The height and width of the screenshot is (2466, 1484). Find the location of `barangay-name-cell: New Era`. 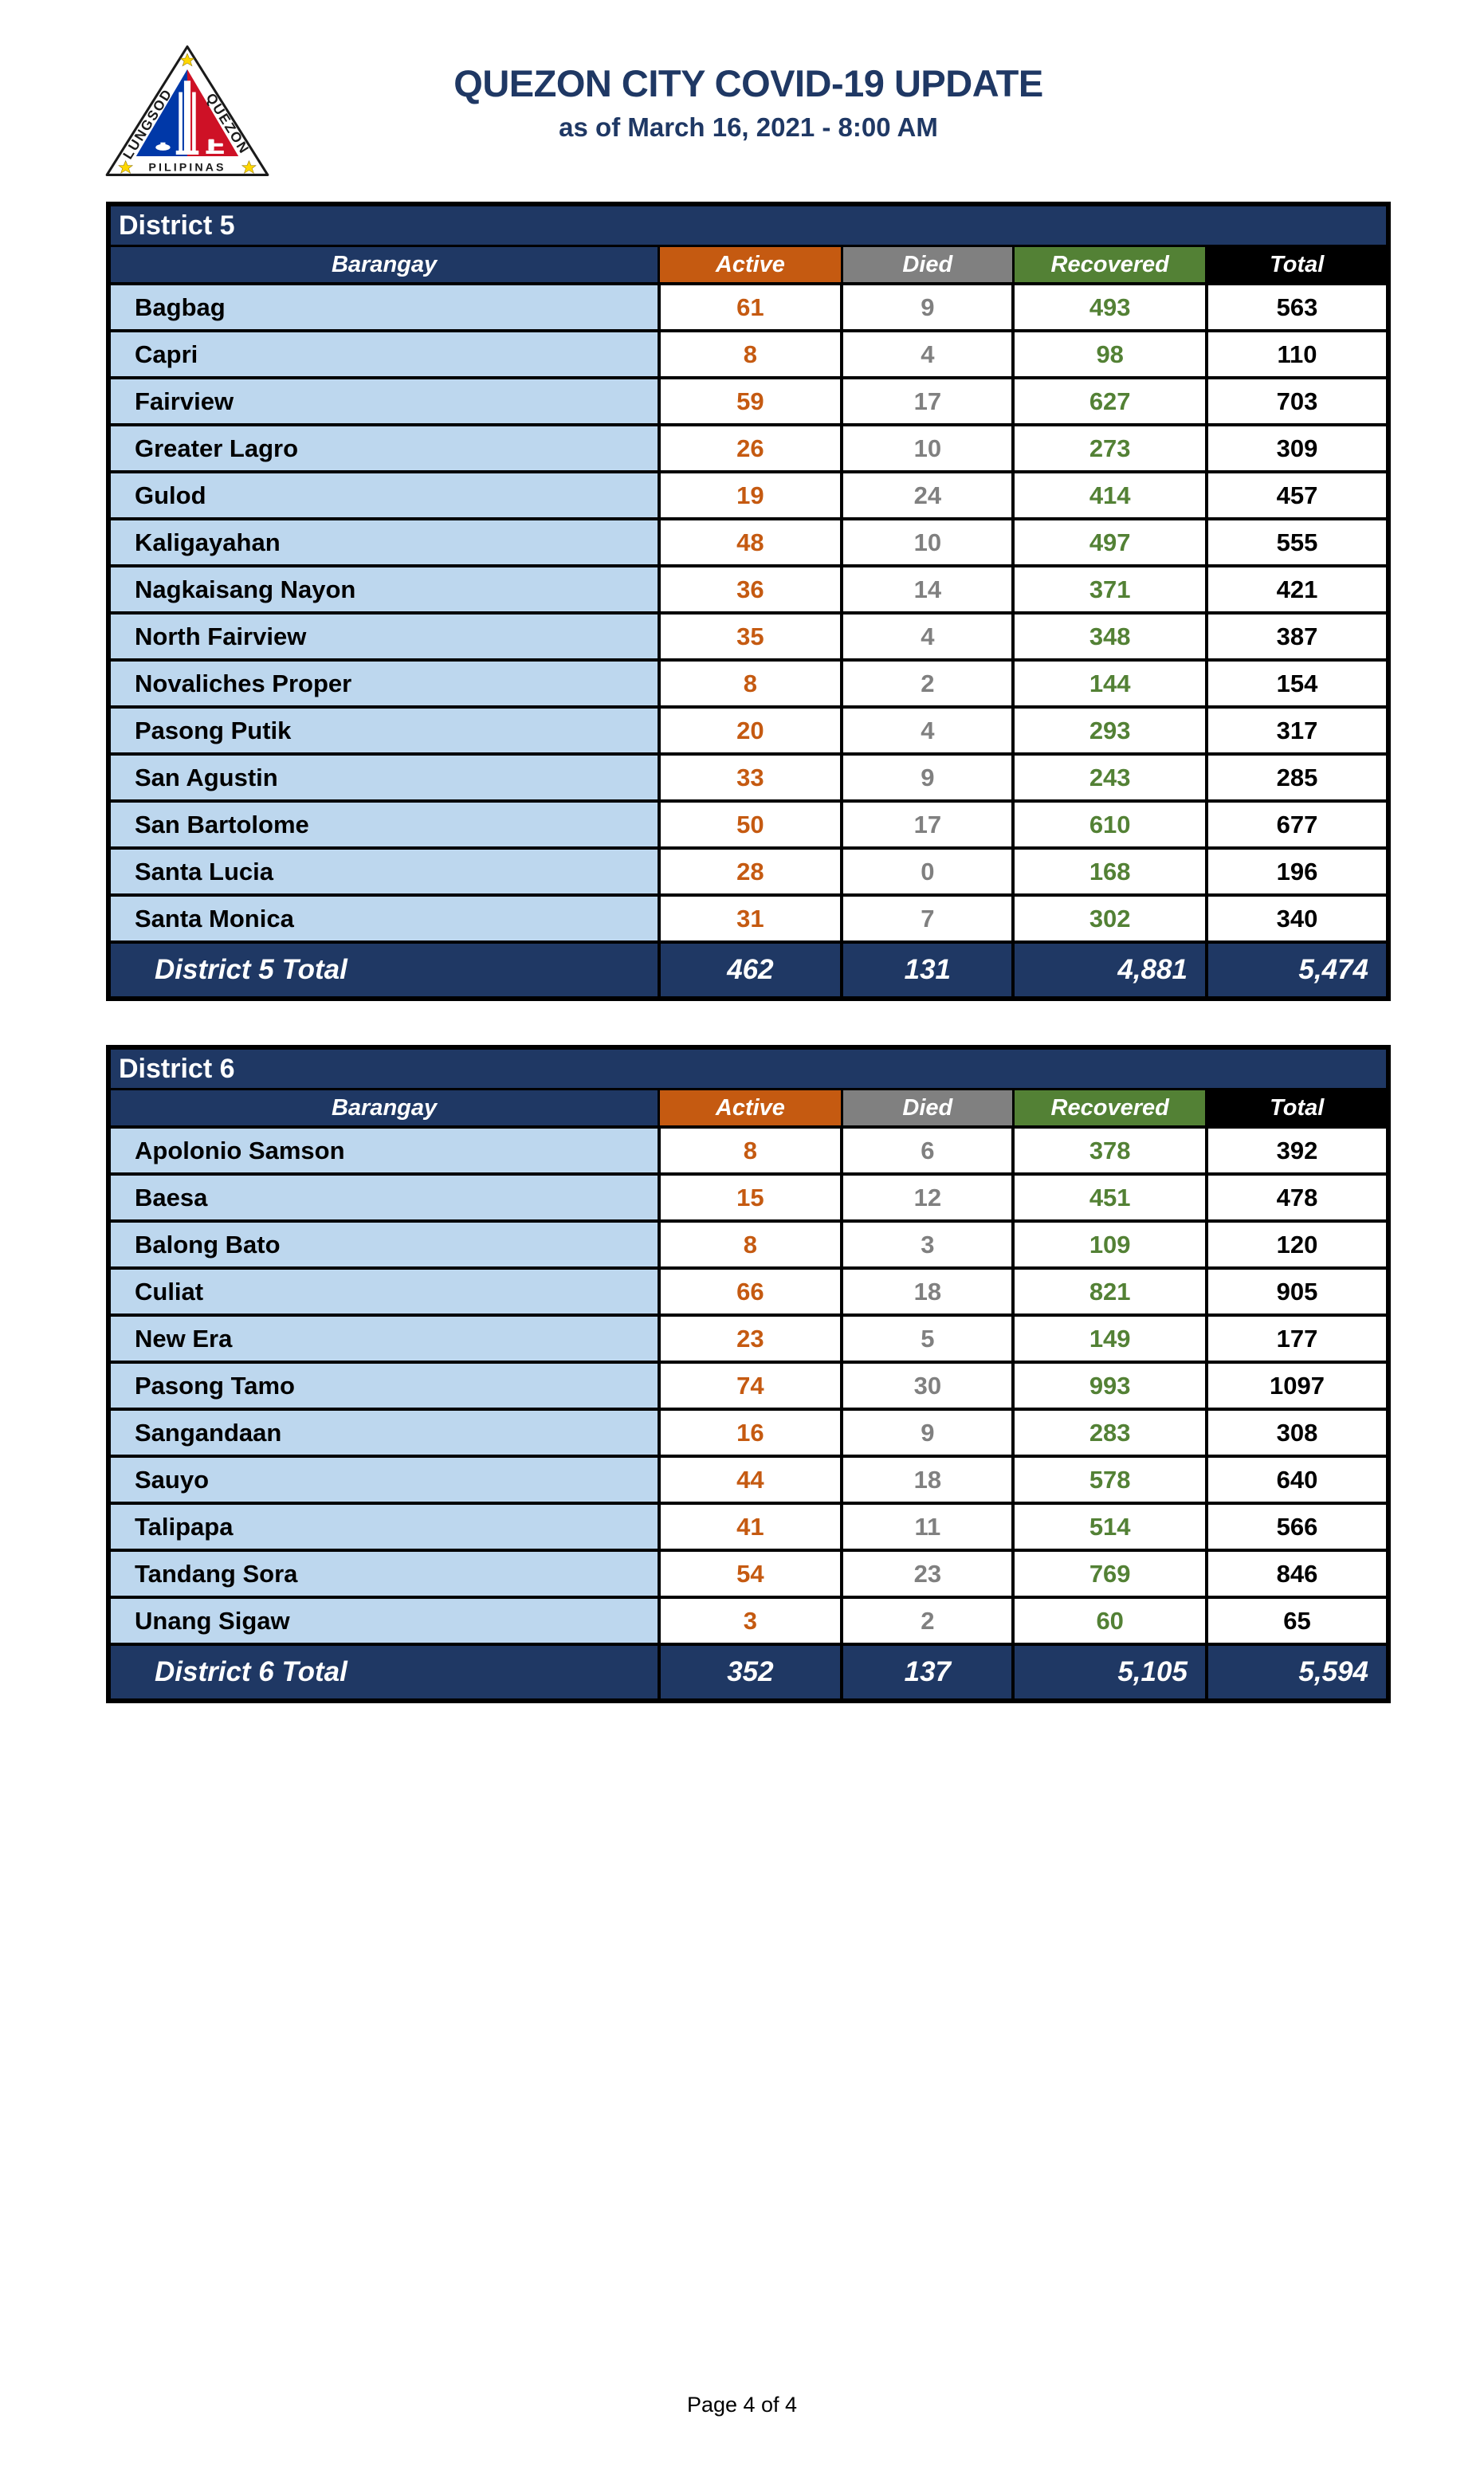

barangay-name-cell: New Era is located at coordinates (384, 1338).